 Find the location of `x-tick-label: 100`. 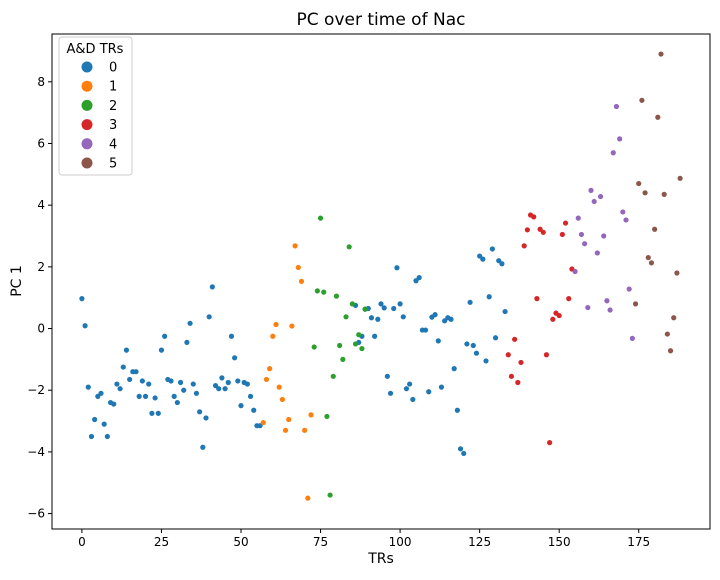

x-tick-label: 100 is located at coordinates (400, 542).